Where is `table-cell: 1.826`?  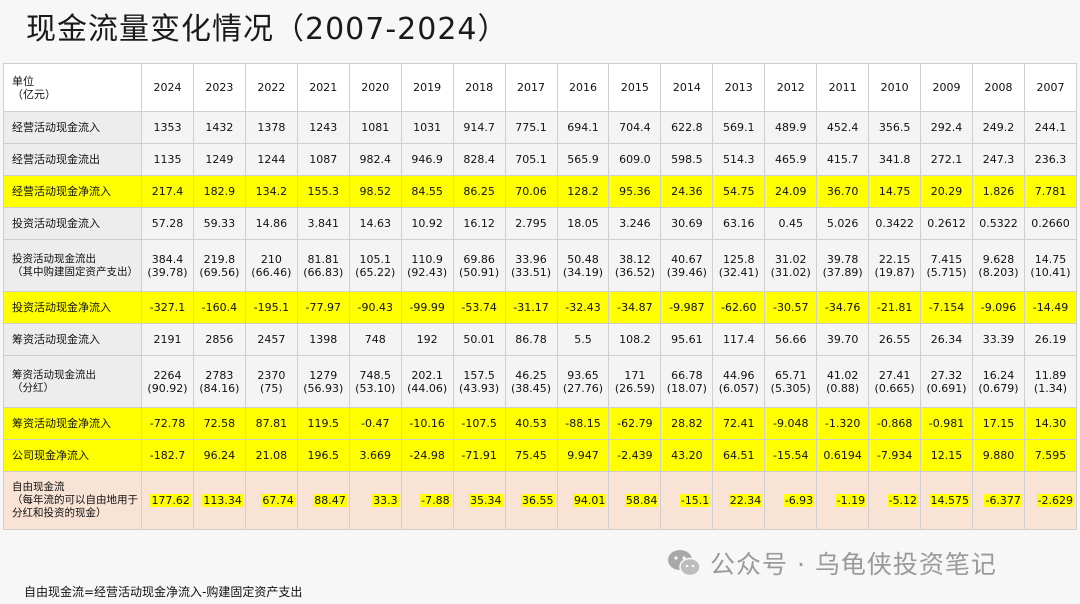 table-cell: 1.826 is located at coordinates (998, 191).